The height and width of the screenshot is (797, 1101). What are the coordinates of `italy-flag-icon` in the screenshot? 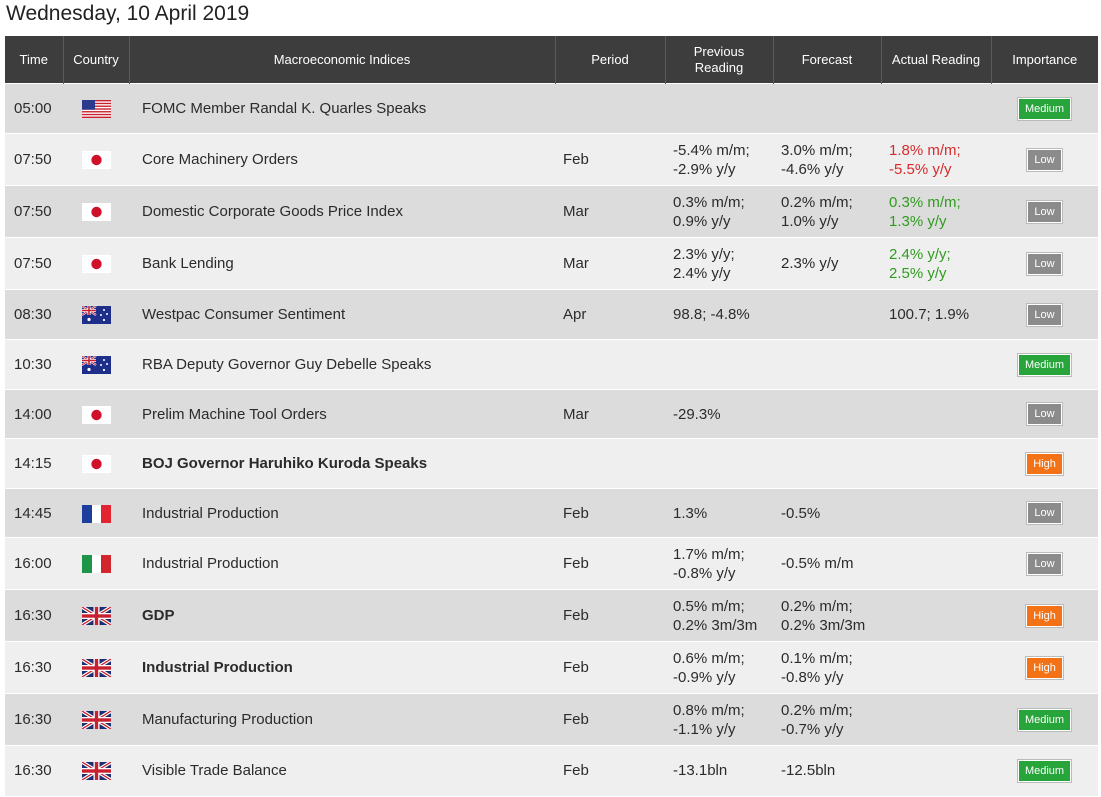 It's located at (96, 564).